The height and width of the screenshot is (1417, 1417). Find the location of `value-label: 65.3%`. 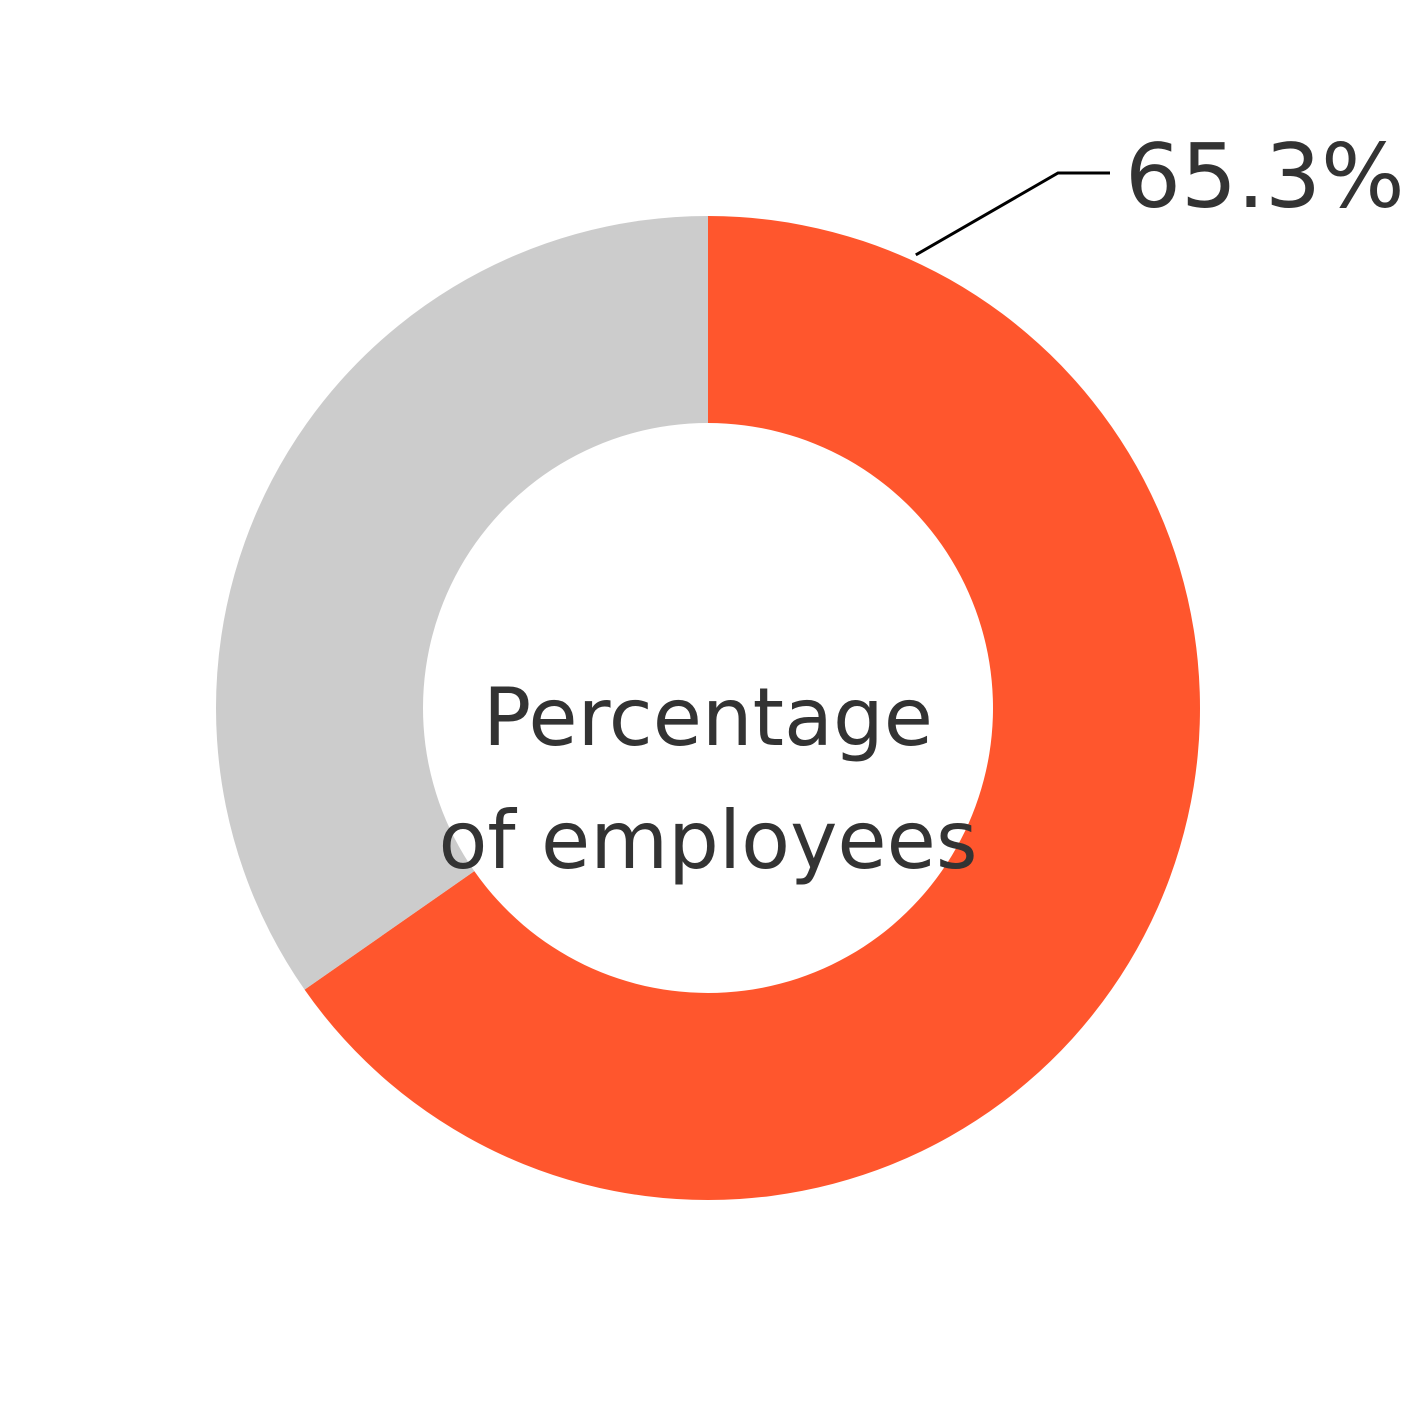

value-label: 65.3% is located at coordinates (1265, 176).